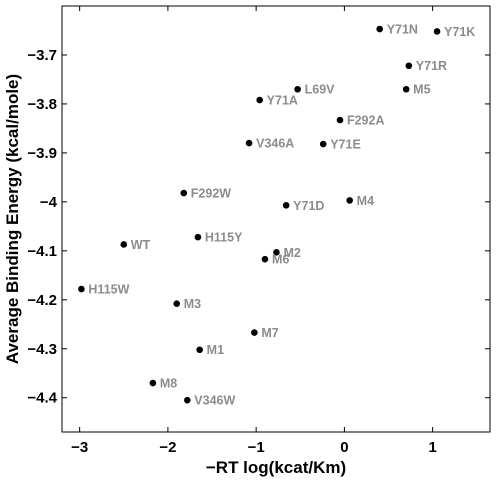 The width and height of the screenshot is (498, 482). What do you see at coordinates (215, 350) in the screenshot?
I see `point-label: M1` at bounding box center [215, 350].